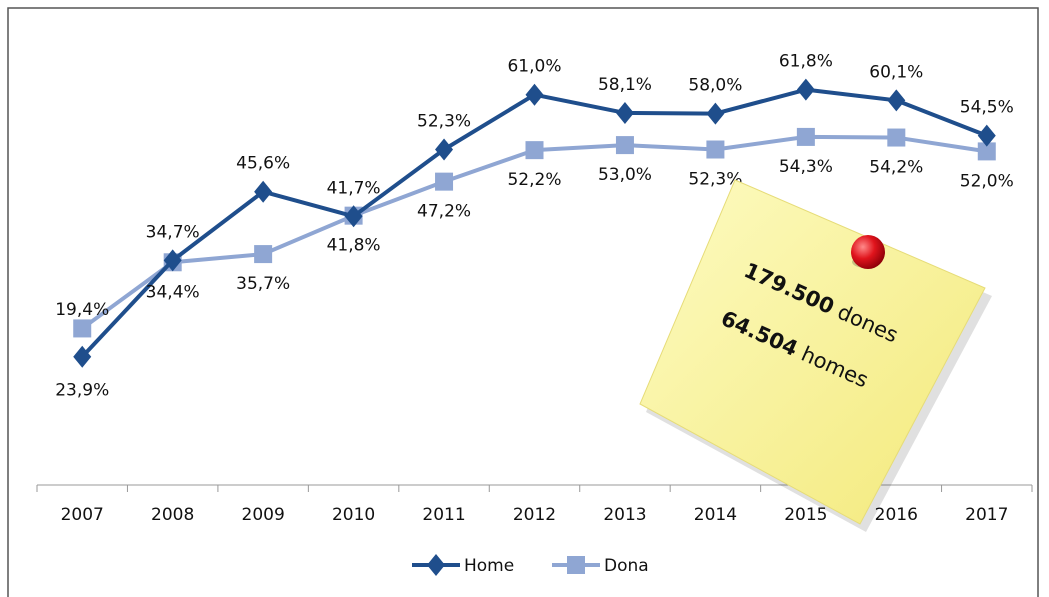  I want to click on x-tick-label: 2014, so click(715, 515).